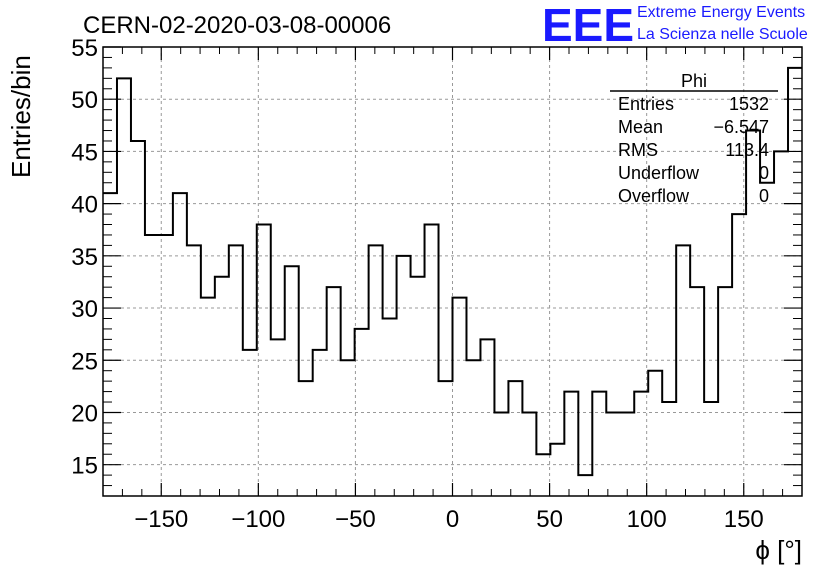  What do you see at coordinates (452, 519) in the screenshot?
I see `x-tick-label: 0` at bounding box center [452, 519].